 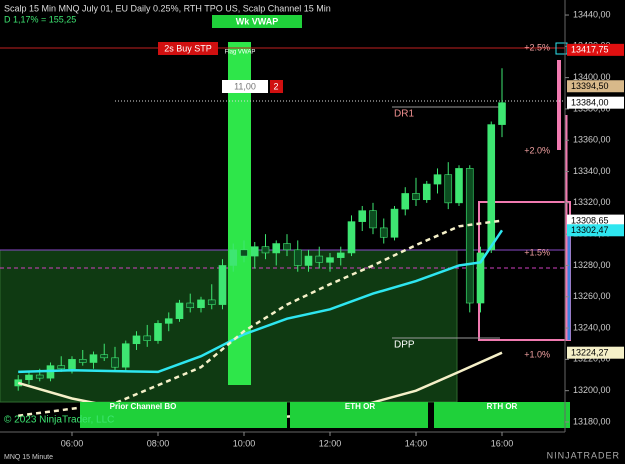 I want to click on price-marker-label: 13384,00, so click(x=590, y=103).